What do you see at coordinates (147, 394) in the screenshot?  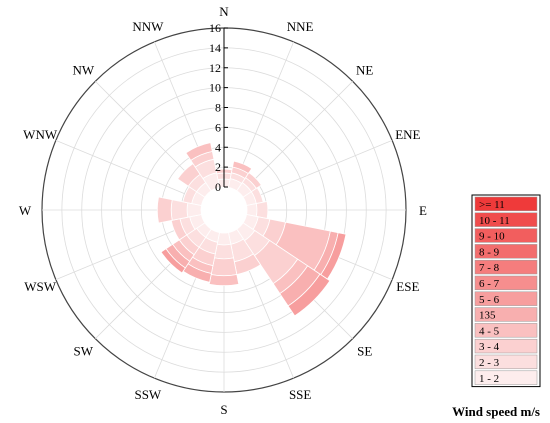 I see `direction-label-ssw: SSW` at bounding box center [147, 394].